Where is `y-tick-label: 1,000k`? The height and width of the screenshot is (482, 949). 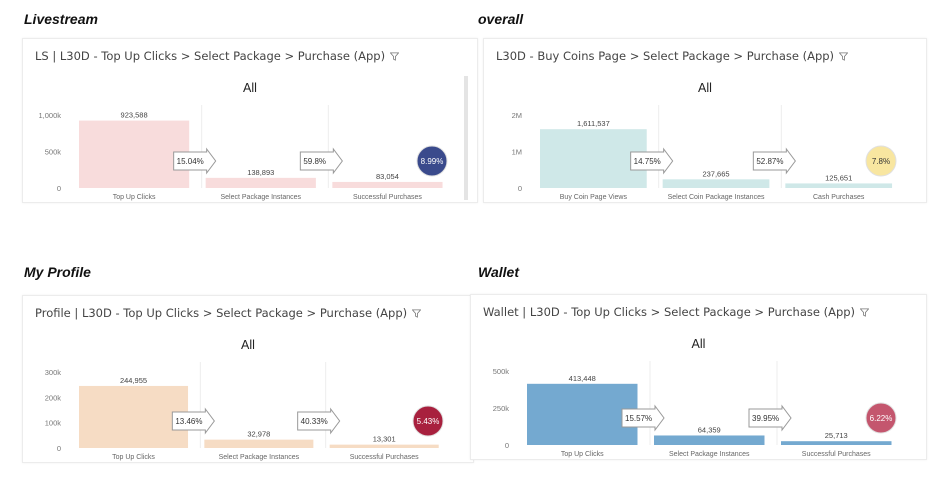
y-tick-label: 1,000k is located at coordinates (49, 115).